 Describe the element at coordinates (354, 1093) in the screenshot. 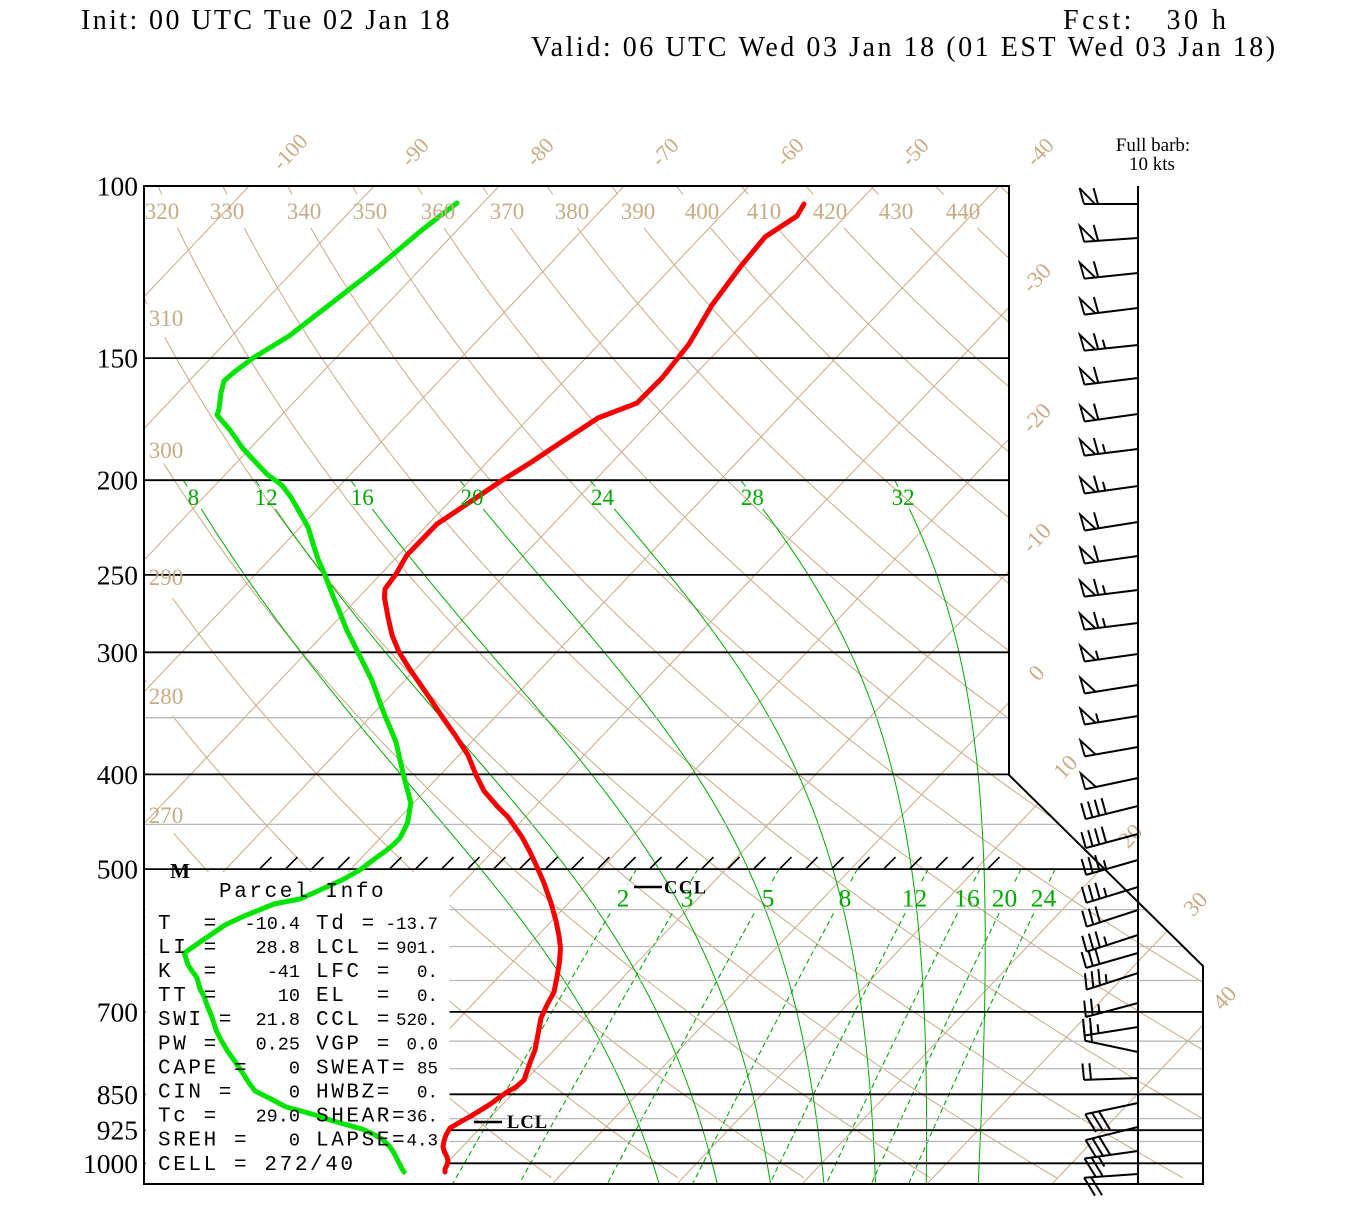

I see `svg-text: HWBZ=` at that location.